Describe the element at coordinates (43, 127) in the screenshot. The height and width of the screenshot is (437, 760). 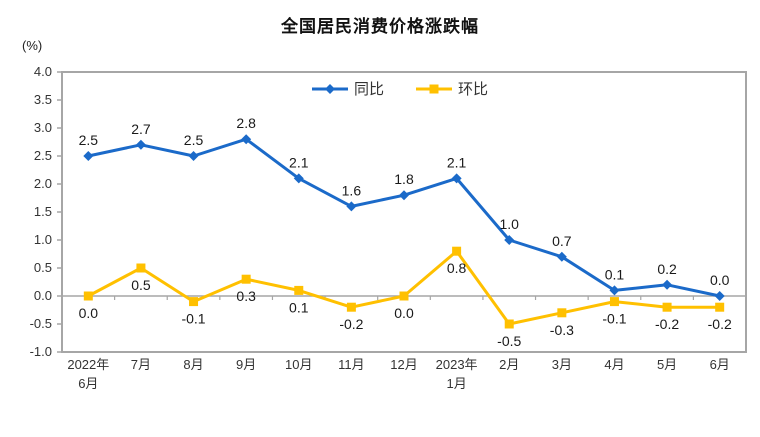
I see `y-axis-tick-label: 3.0` at that location.